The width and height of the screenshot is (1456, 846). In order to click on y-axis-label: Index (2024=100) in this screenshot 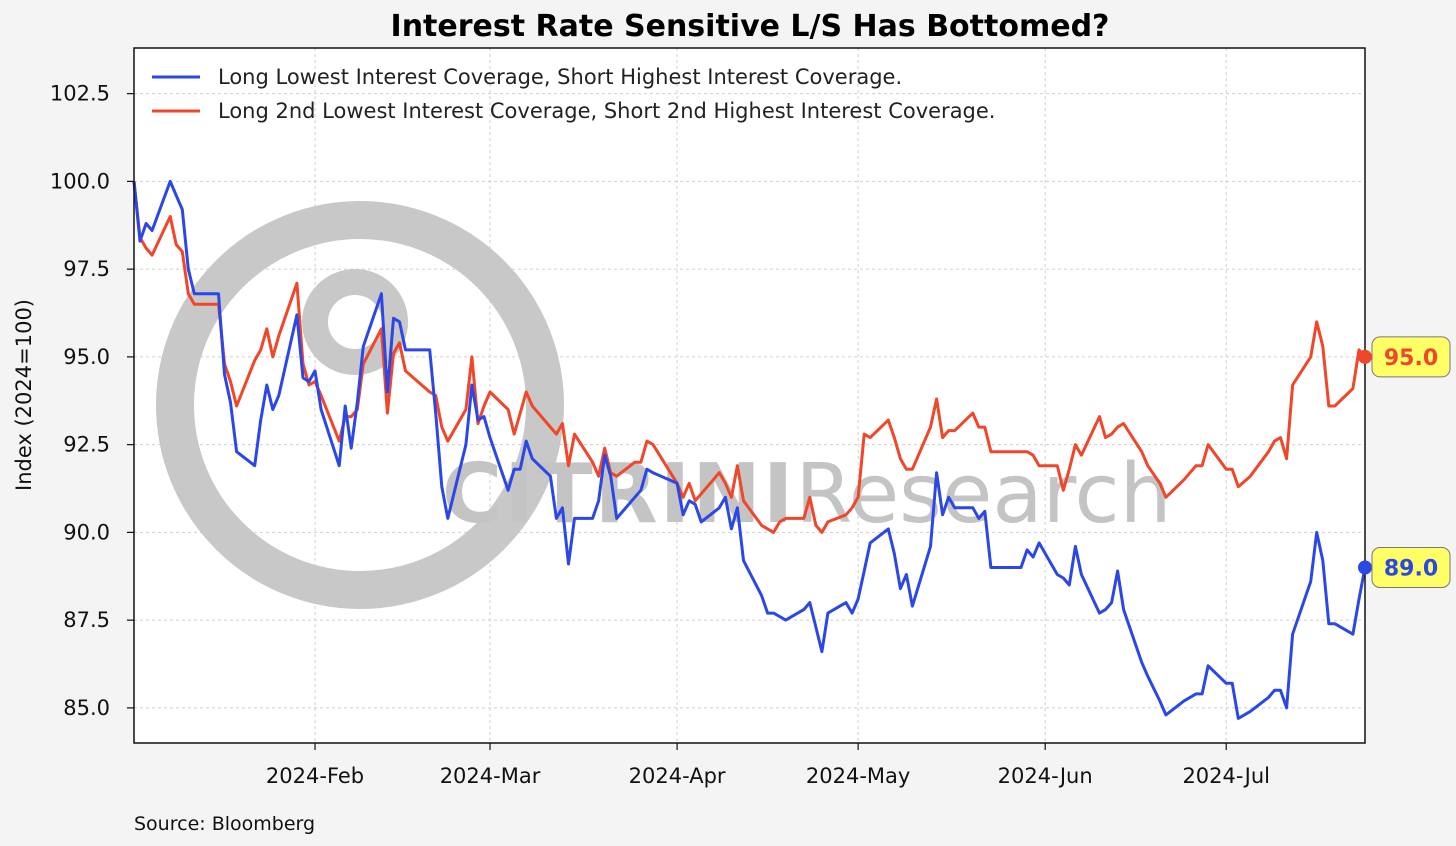, I will do `click(24, 395)`.